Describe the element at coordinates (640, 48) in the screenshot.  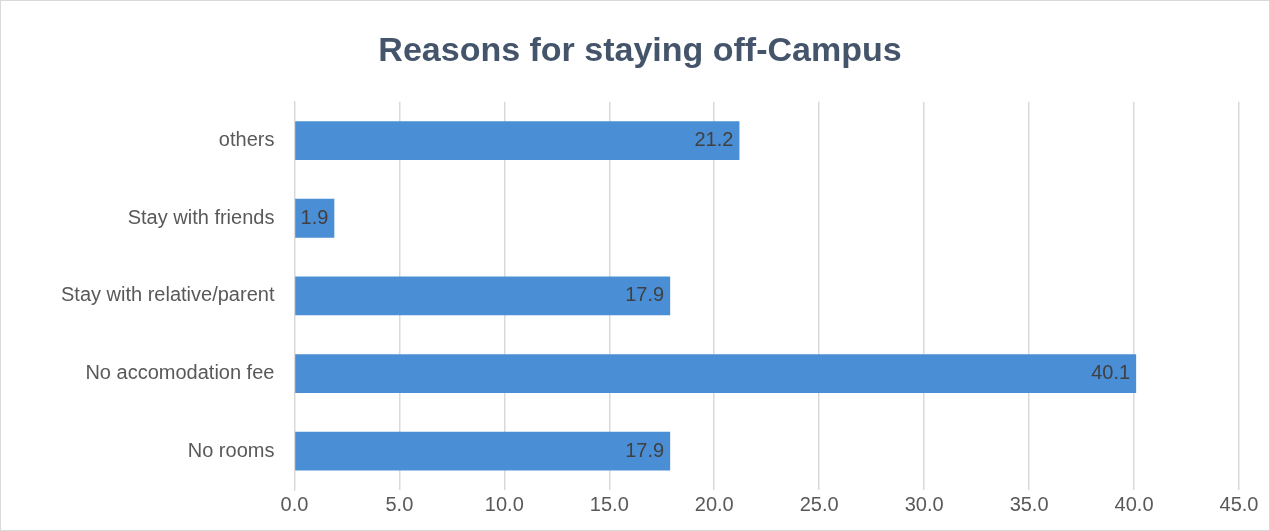
I see `chart-title: Reasons for staying off-Campus` at that location.